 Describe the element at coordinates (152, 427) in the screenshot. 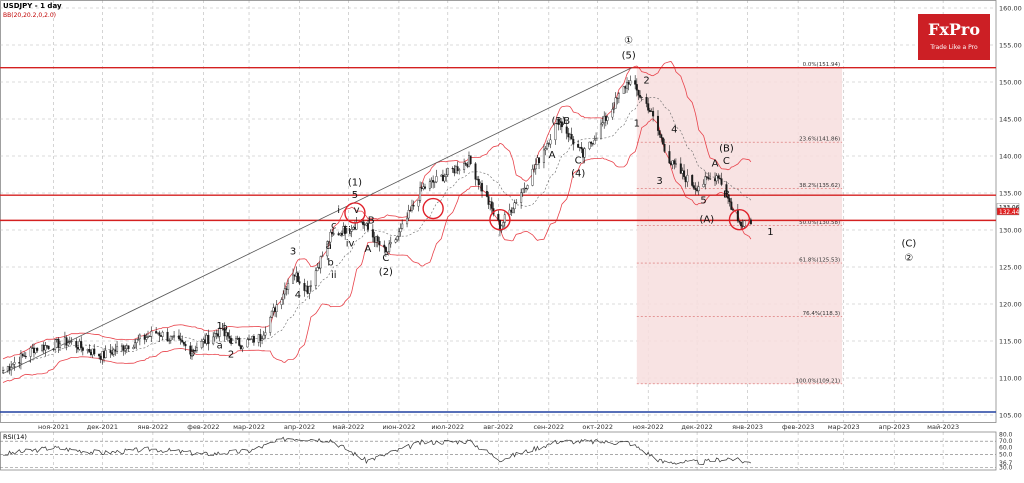

I see `x-tick-label: янв-2022` at that location.